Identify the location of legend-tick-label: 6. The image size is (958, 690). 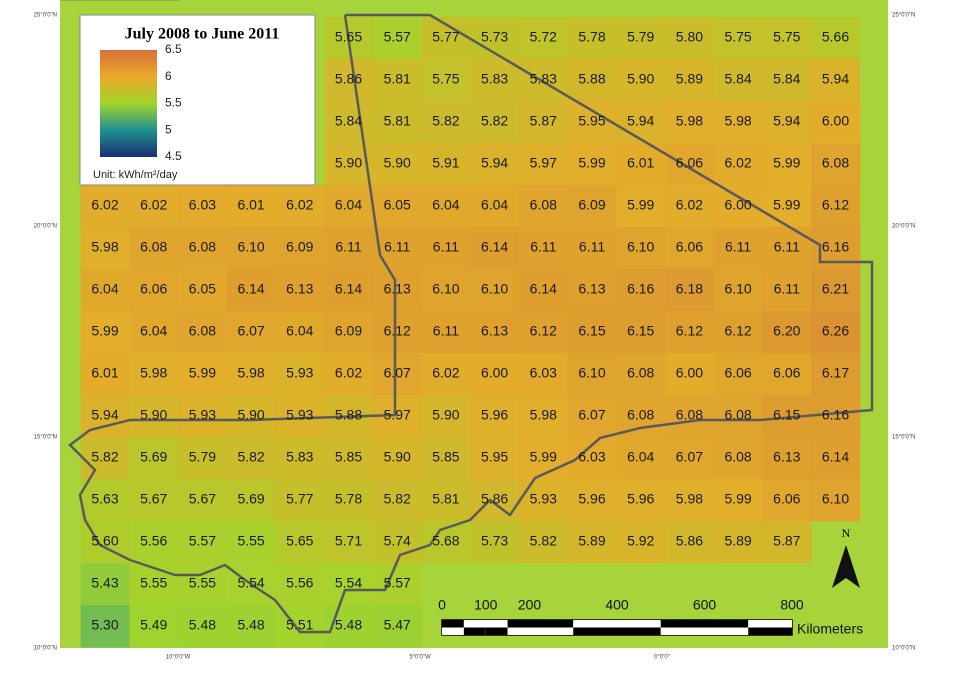
(168, 76).